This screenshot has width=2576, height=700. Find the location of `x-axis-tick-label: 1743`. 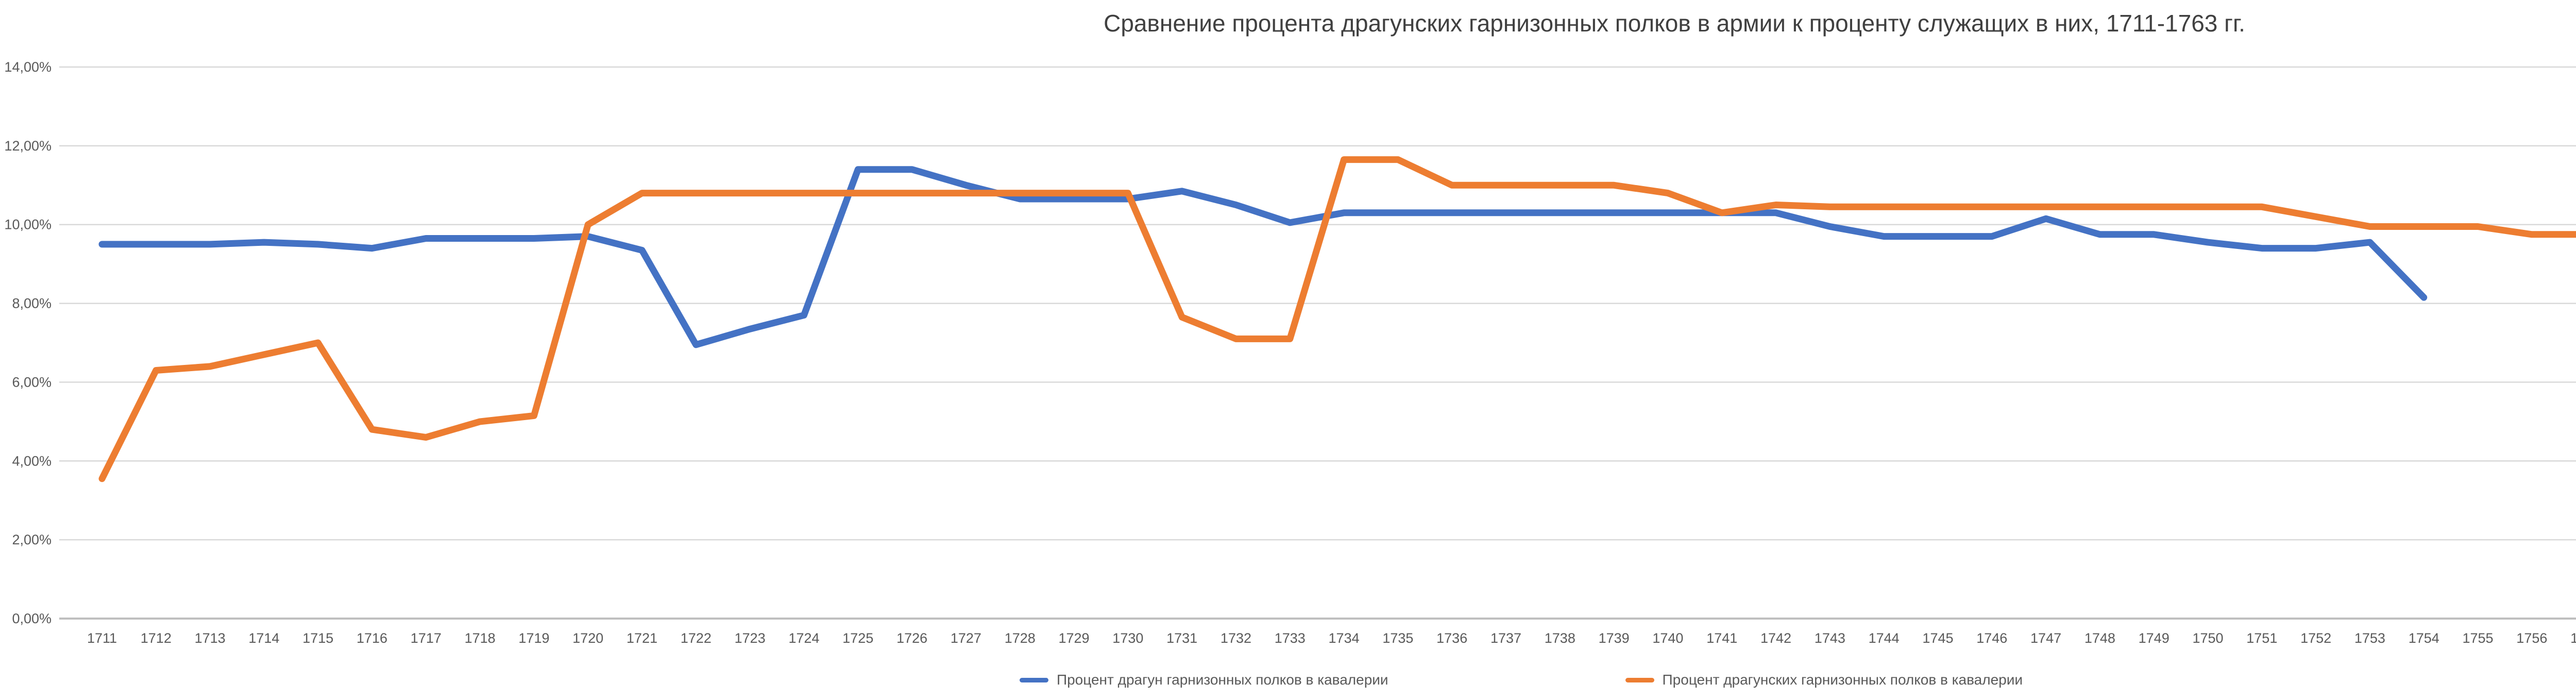

x-axis-tick-label: 1743 is located at coordinates (1830, 638).